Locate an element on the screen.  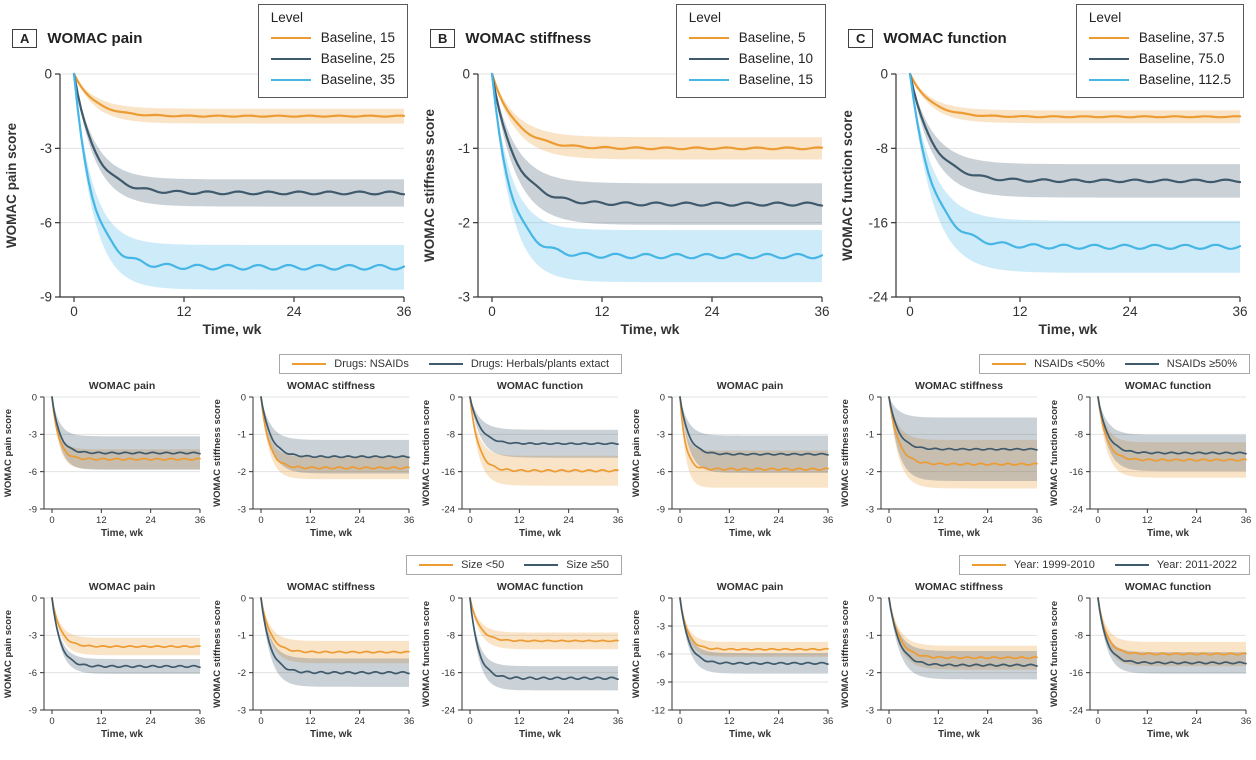
chart-svg: 0 -3 -6 -9 0 12 24 36 WOMAC pain score Time, wk is located at coordinates (208, 202).